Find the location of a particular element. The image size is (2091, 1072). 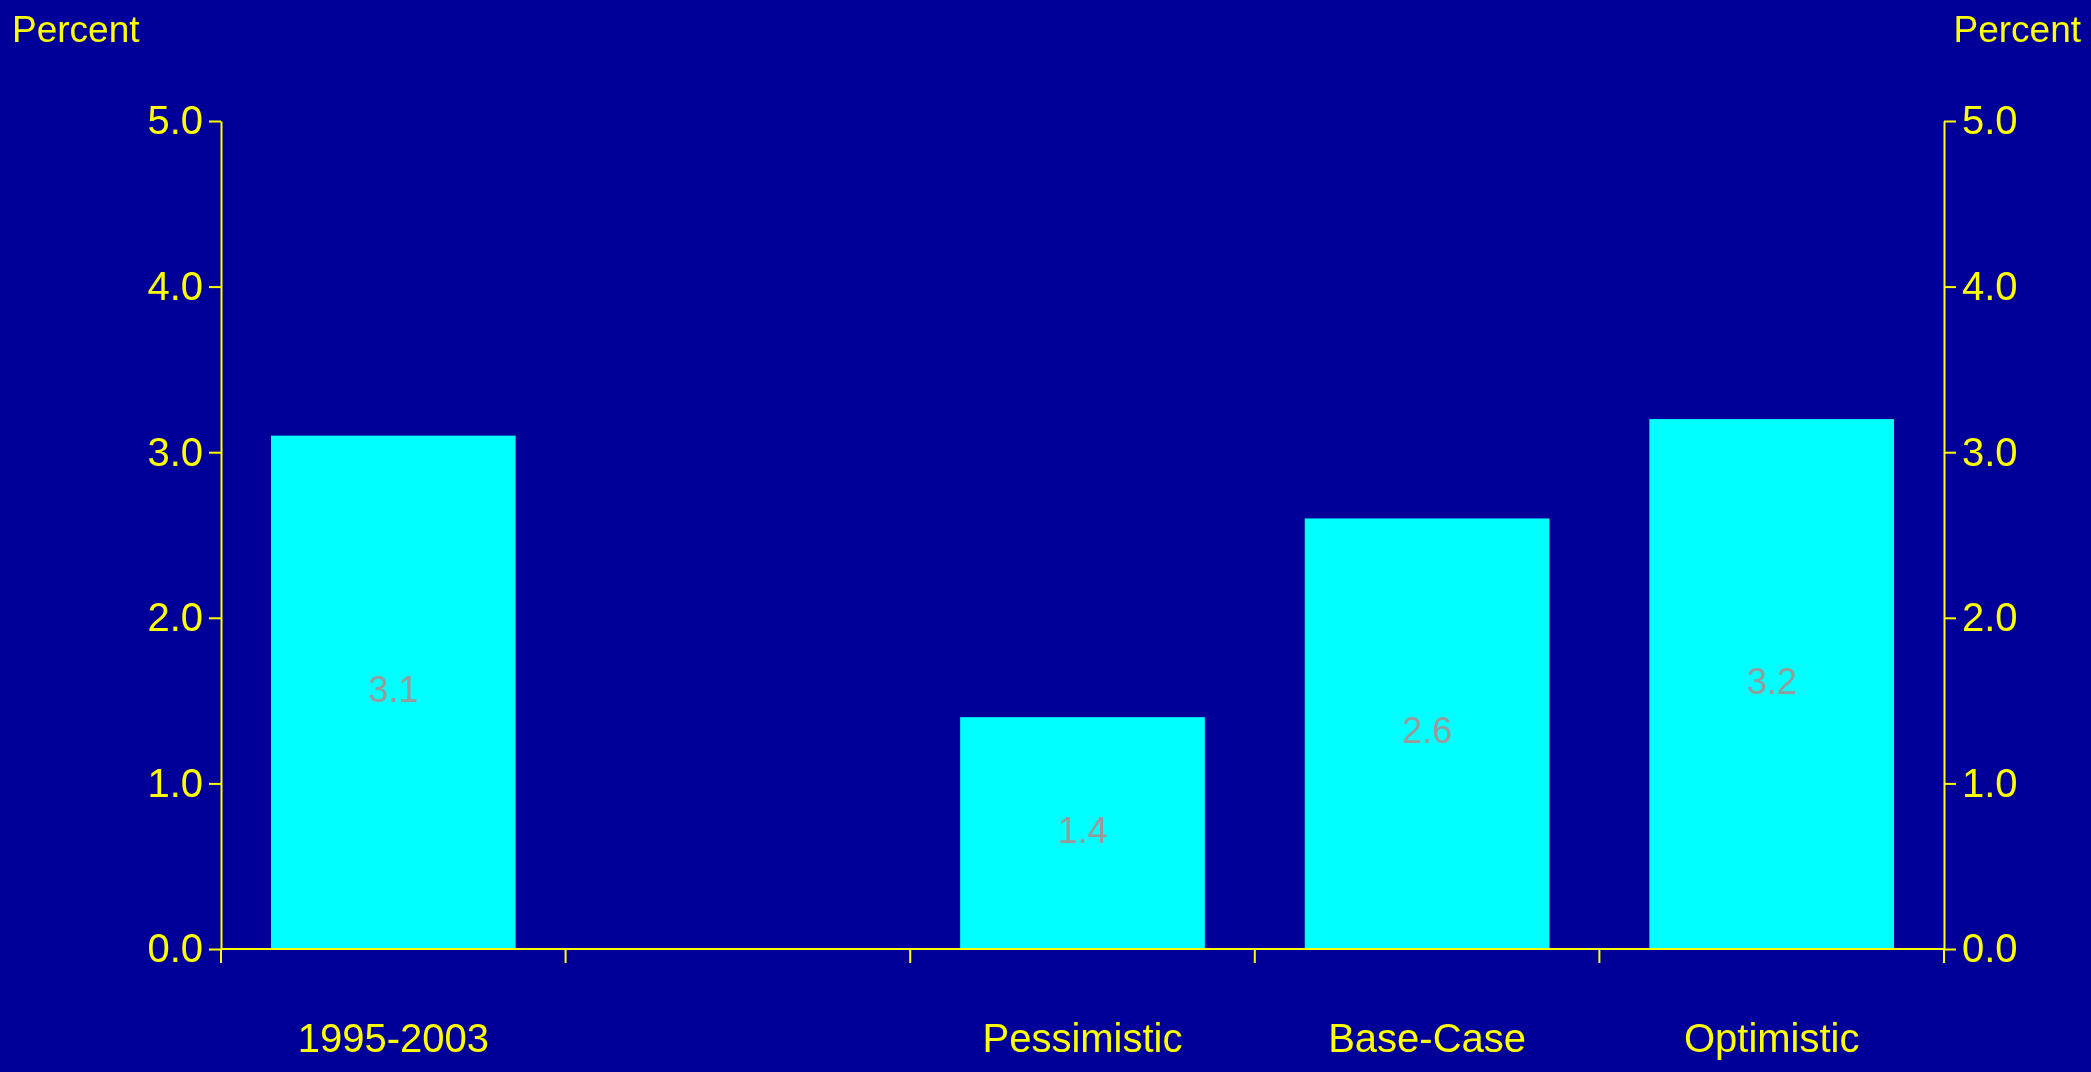

y2-tick-label: 3.0 is located at coordinates (1990, 451).